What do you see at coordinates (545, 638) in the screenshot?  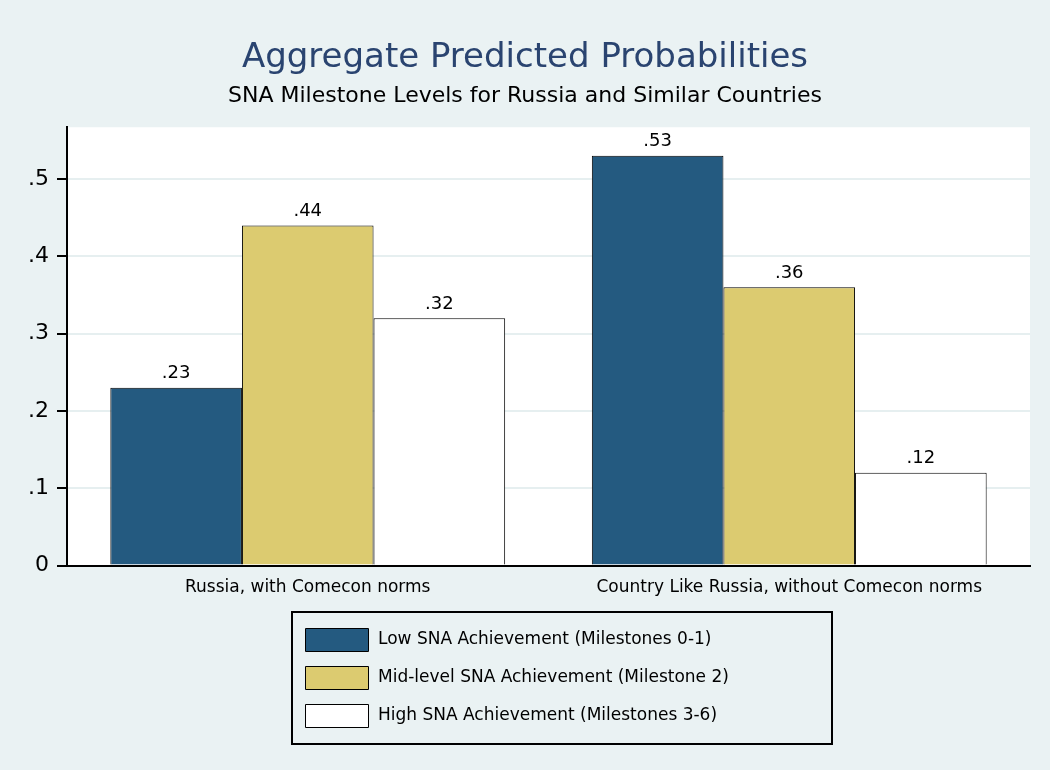 I see `legend-label: Low SNA Achievement (Milestones 0-1)` at bounding box center [545, 638].